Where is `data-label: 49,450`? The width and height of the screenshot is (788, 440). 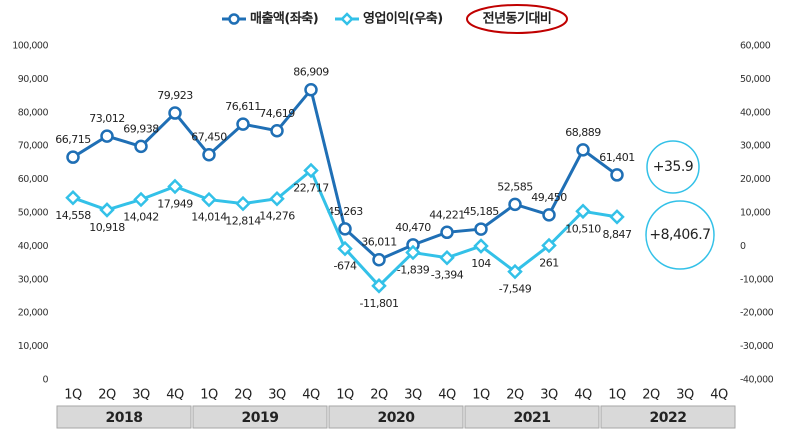
data-label: 49,450 is located at coordinates (549, 197).